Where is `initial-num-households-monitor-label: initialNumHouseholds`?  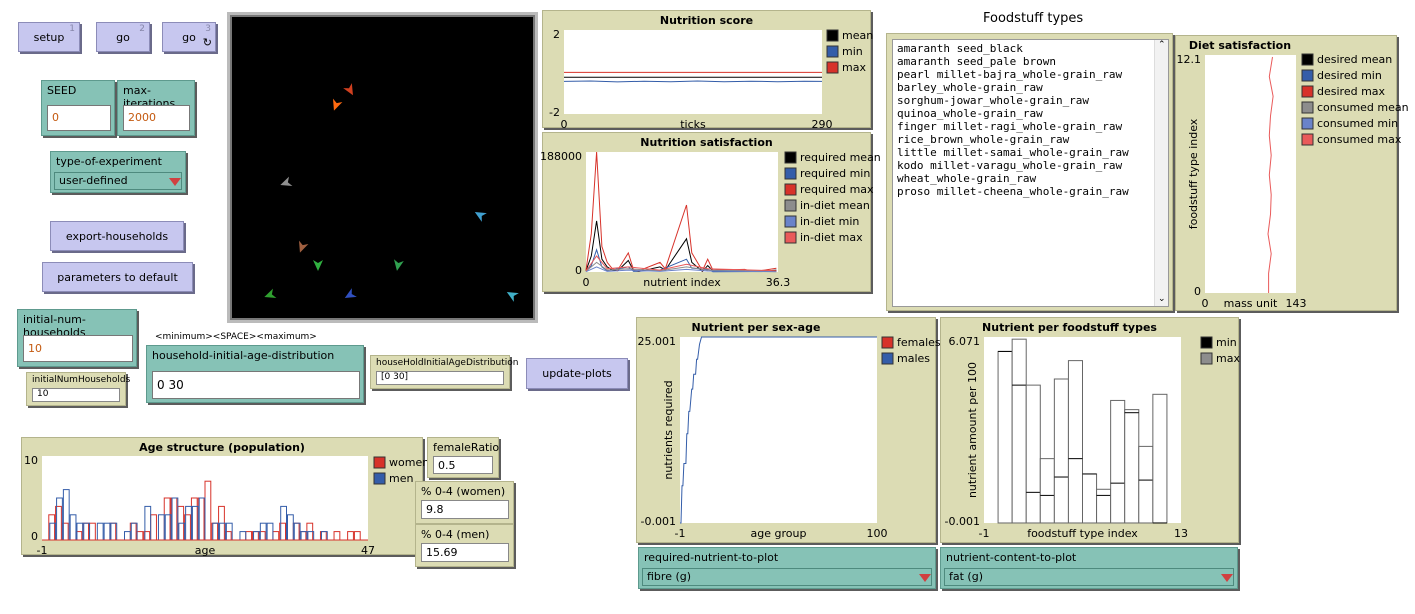 initial-num-households-monitor-label: initialNumHouseholds is located at coordinates (81, 380).